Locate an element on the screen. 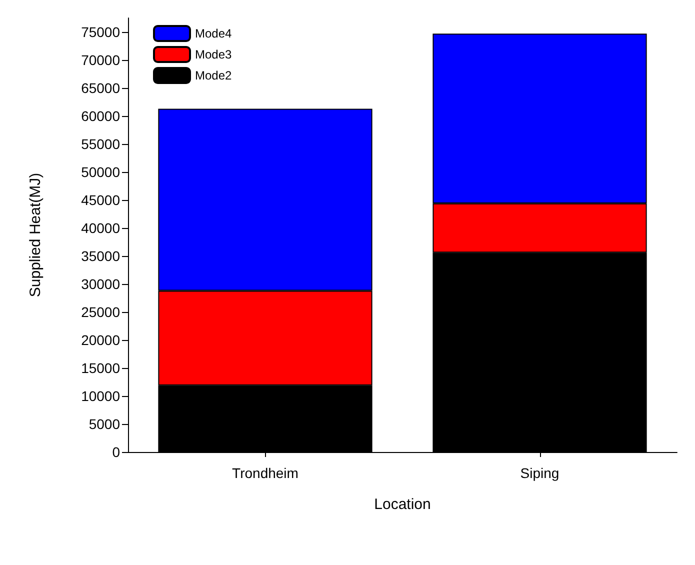  y-tick-label: 15000 is located at coordinates (100, 368).